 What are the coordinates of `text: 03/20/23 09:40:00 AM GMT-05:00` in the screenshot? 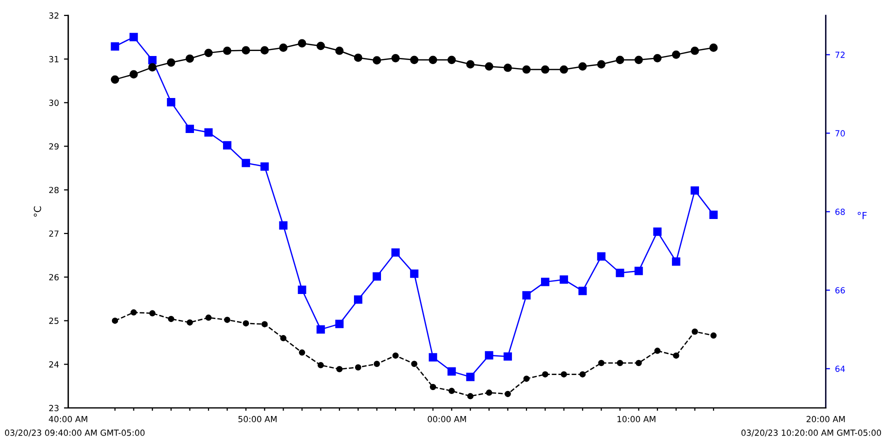 It's located at (74, 433).